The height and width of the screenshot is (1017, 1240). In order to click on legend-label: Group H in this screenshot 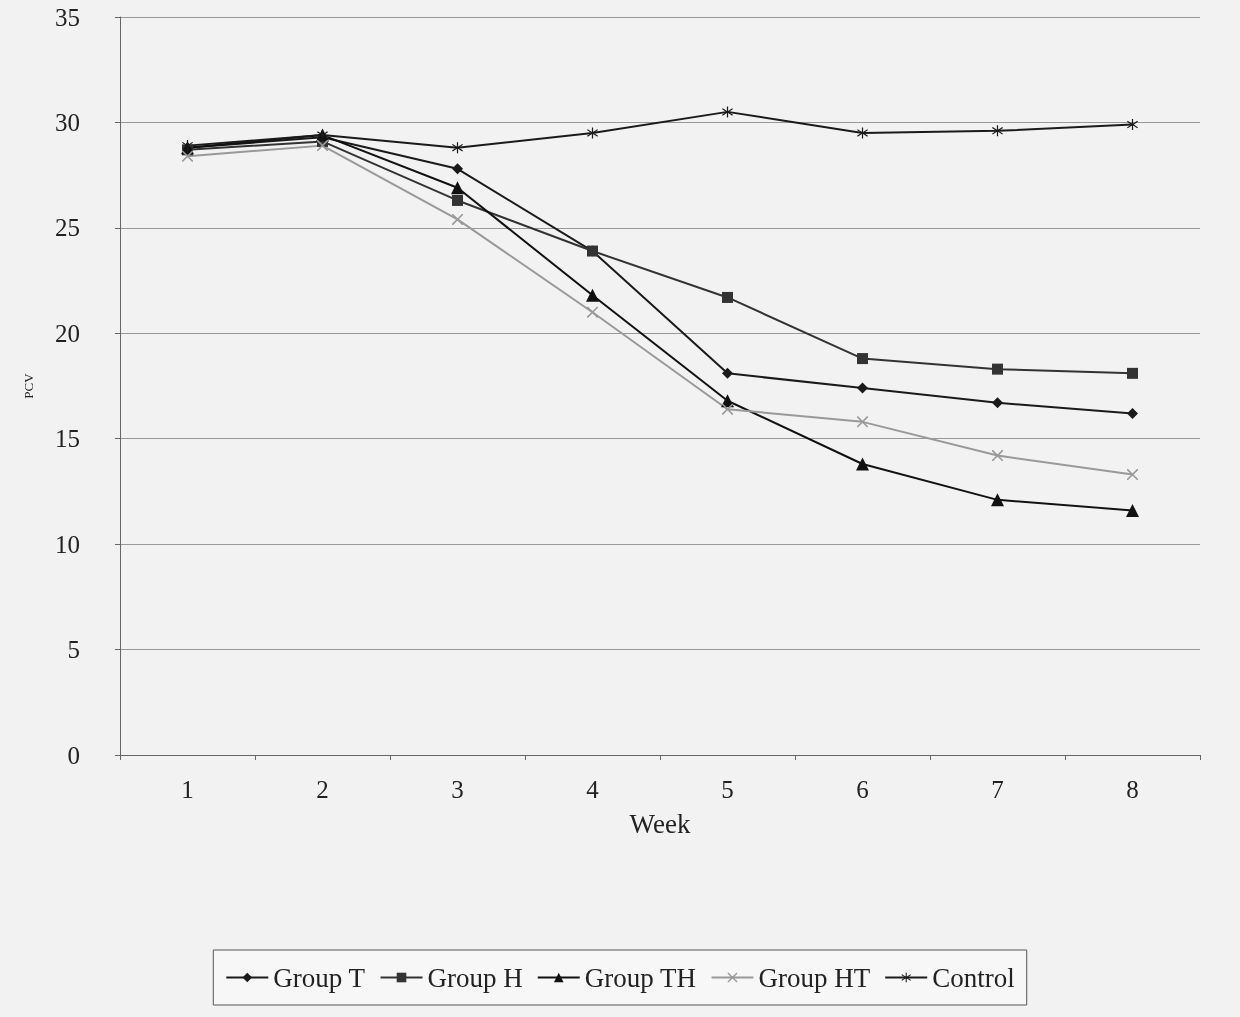, I will do `click(475, 977)`.